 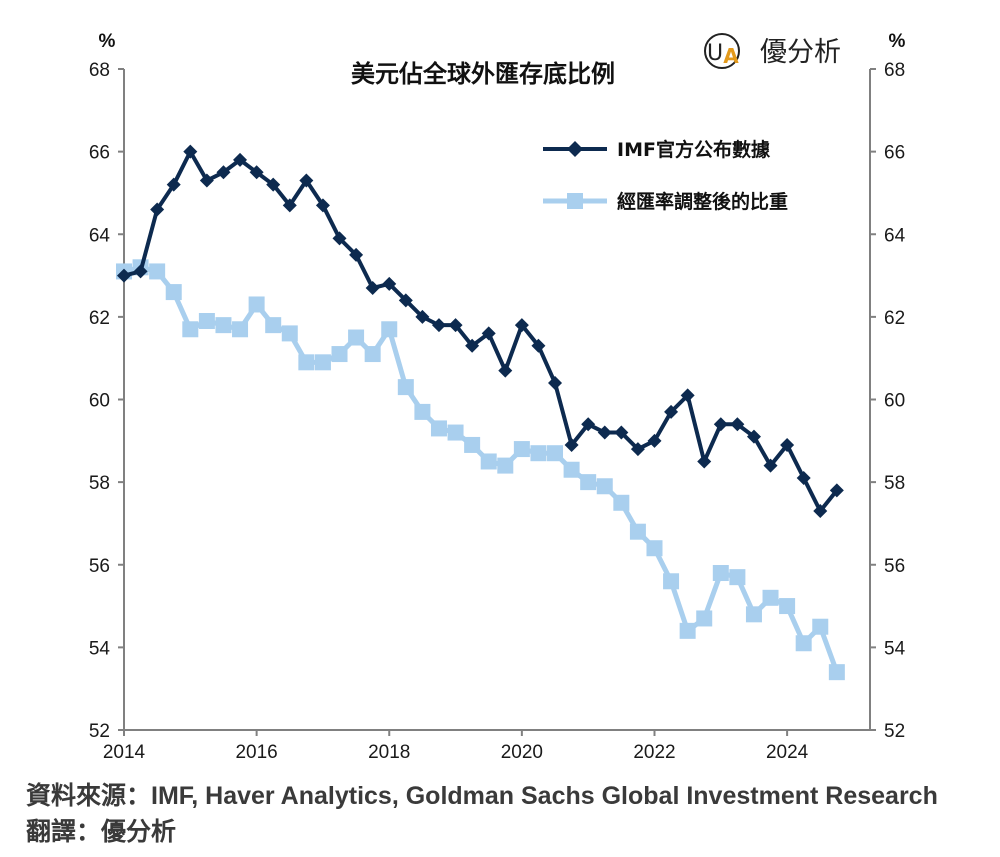 I want to click on y-tick-label-left: 60, so click(x=99, y=401).